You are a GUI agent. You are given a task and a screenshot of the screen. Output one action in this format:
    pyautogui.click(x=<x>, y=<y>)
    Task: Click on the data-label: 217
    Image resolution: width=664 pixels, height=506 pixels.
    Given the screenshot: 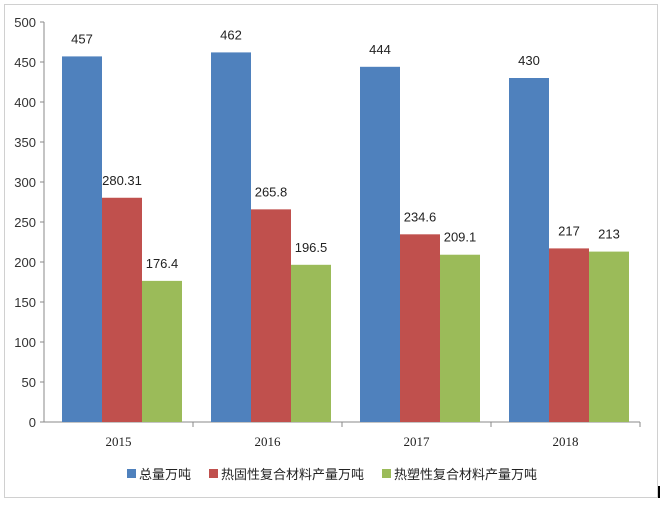 What is the action you would take?
    pyautogui.click(x=569, y=230)
    